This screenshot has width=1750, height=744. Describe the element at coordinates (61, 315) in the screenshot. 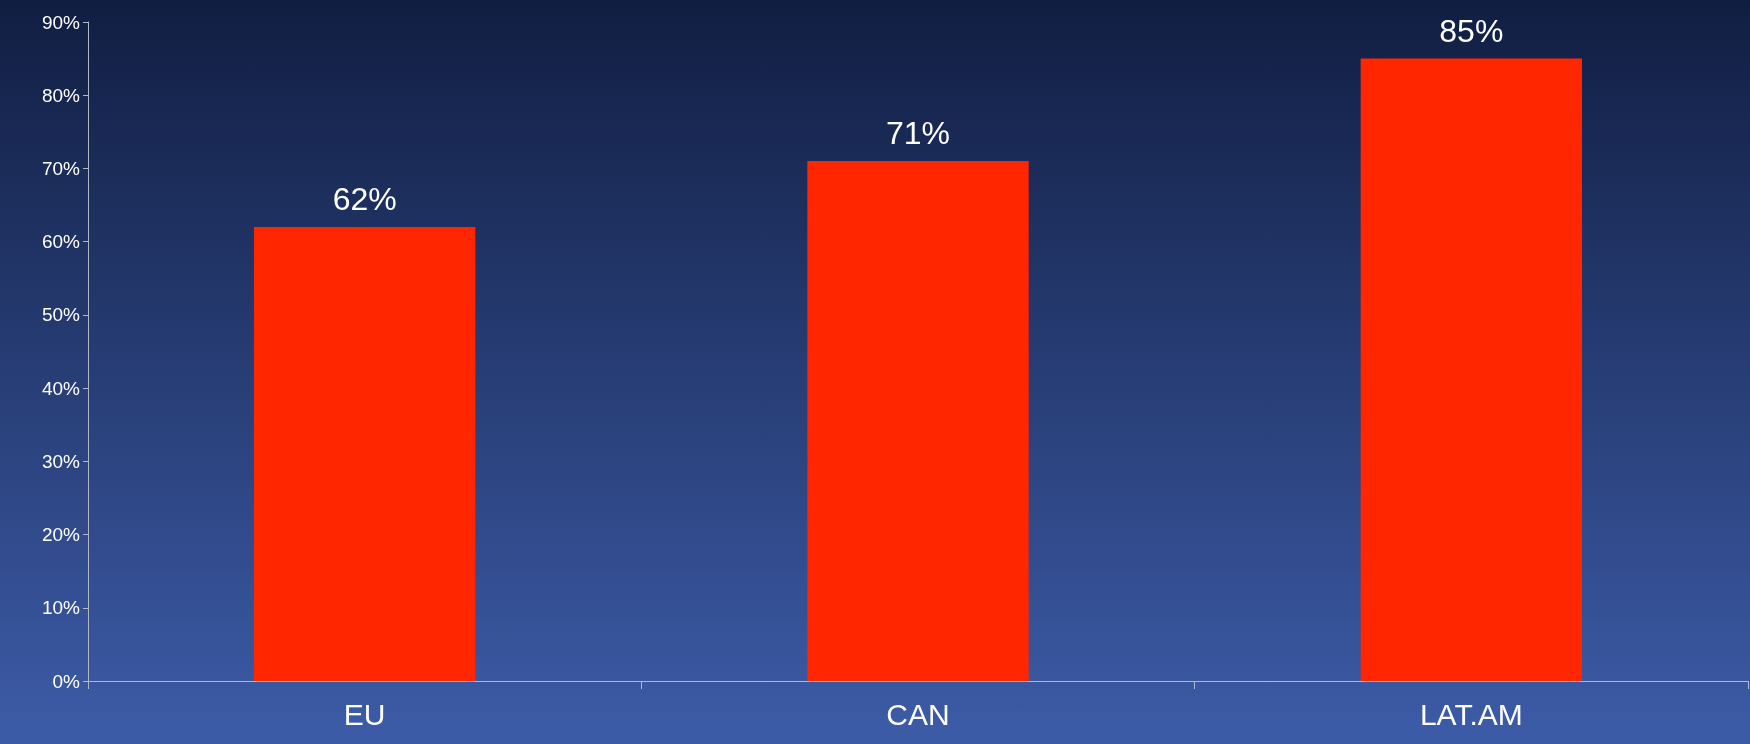

I see `y-tick-label: 50%` at that location.